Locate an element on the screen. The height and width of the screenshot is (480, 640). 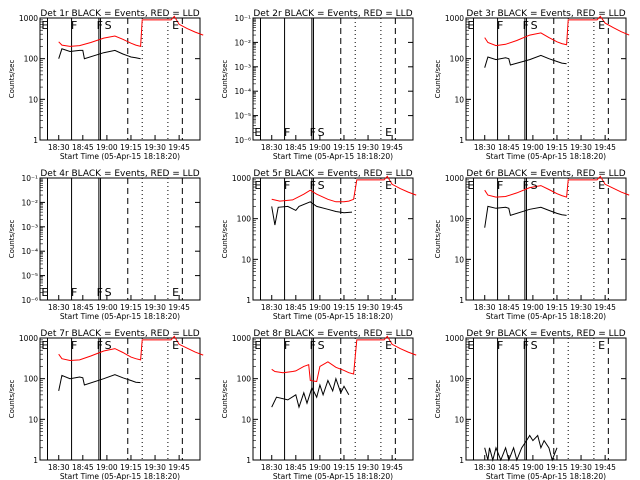
y-tick-label: 10⁻¹ is located at coordinates (29, 178).